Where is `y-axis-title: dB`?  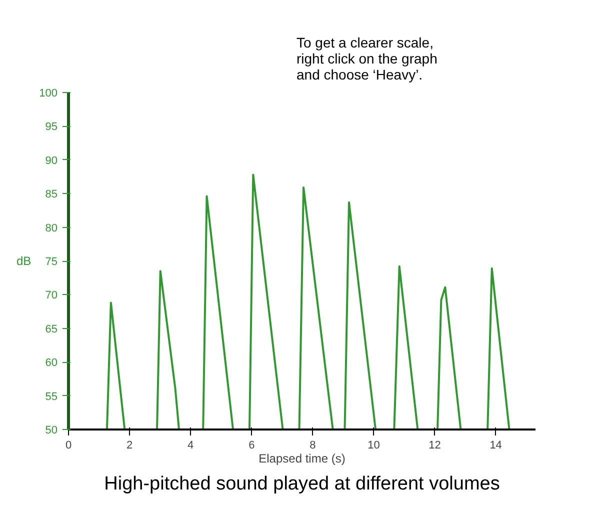 y-axis-title: dB is located at coordinates (24, 261).